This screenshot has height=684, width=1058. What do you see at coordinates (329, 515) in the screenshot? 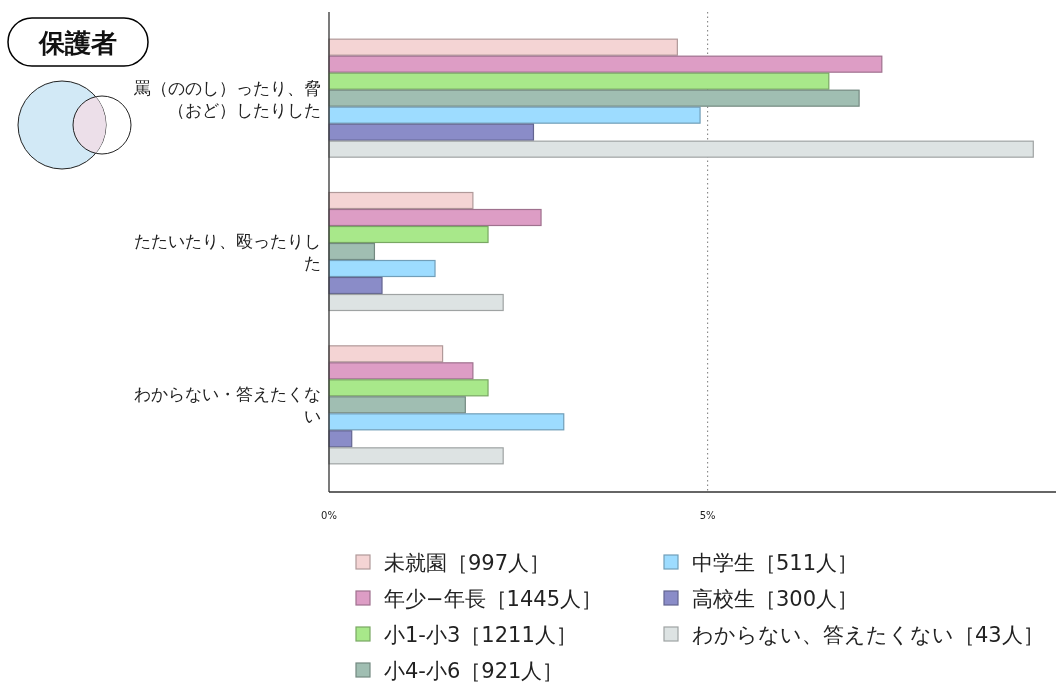
I see `x-tick-label: 0%` at bounding box center [329, 515].